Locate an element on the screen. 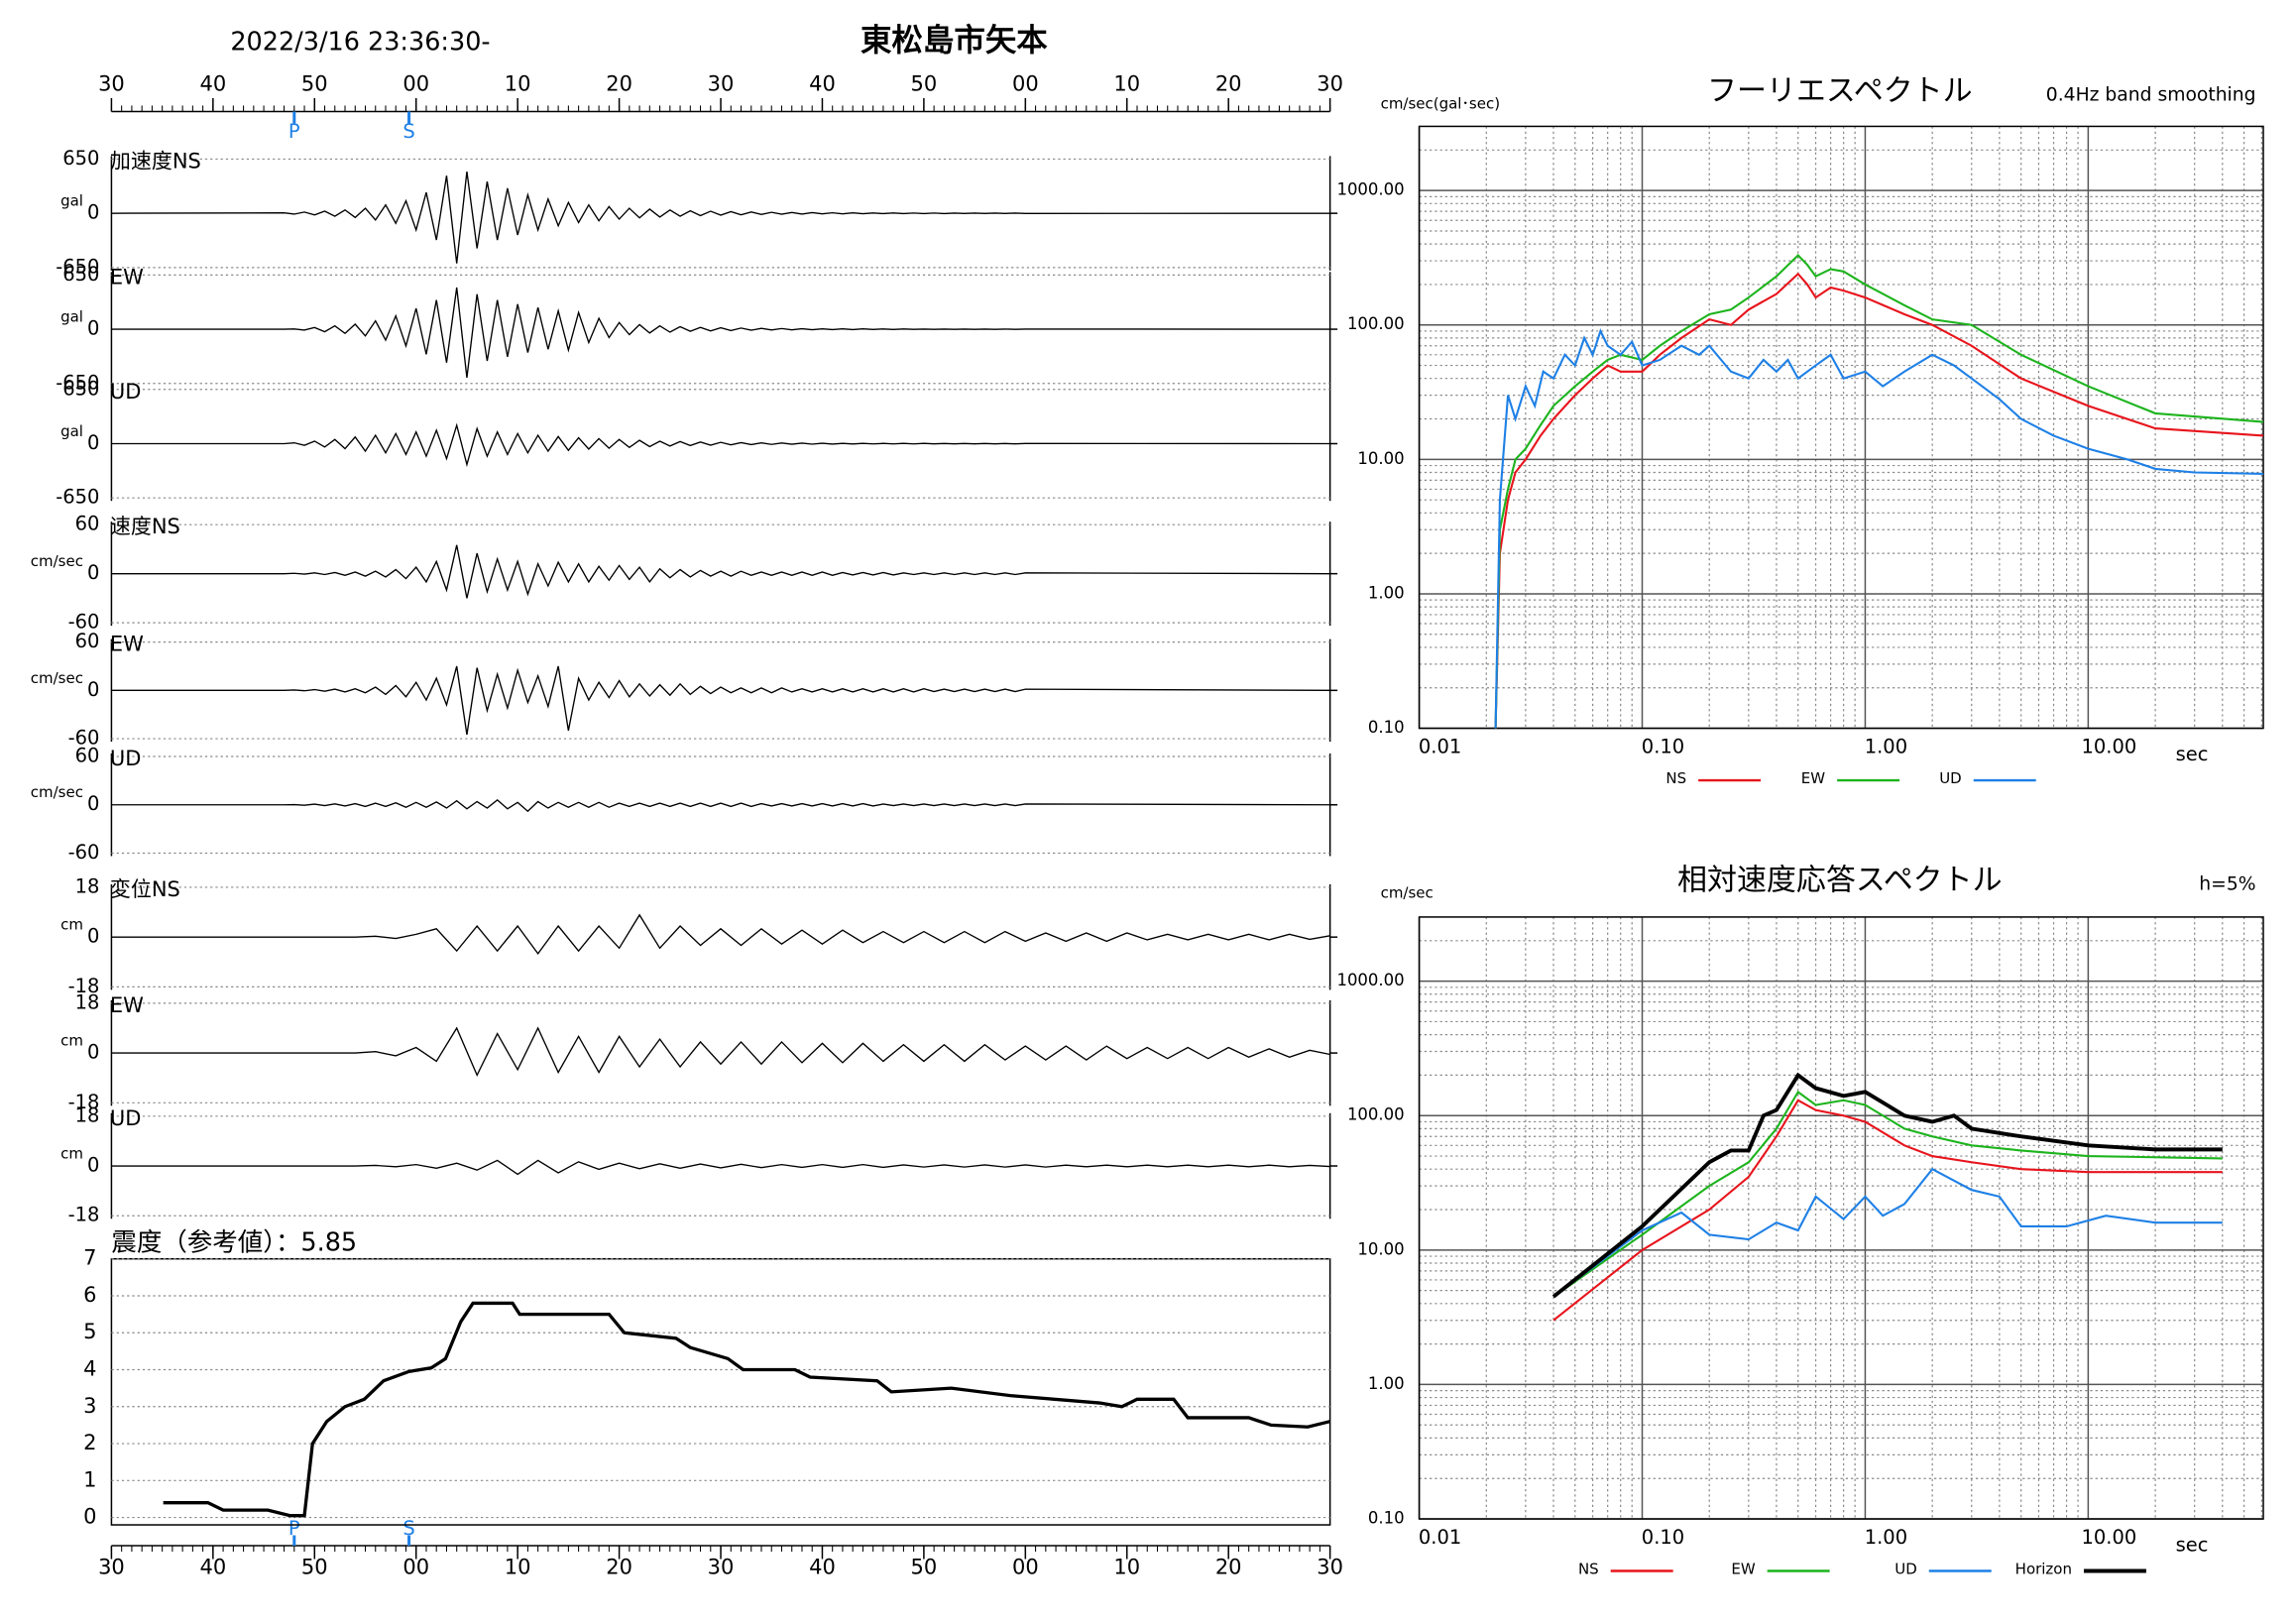 The height and width of the screenshot is (1623, 2296). phase-label: S is located at coordinates (408, 131).